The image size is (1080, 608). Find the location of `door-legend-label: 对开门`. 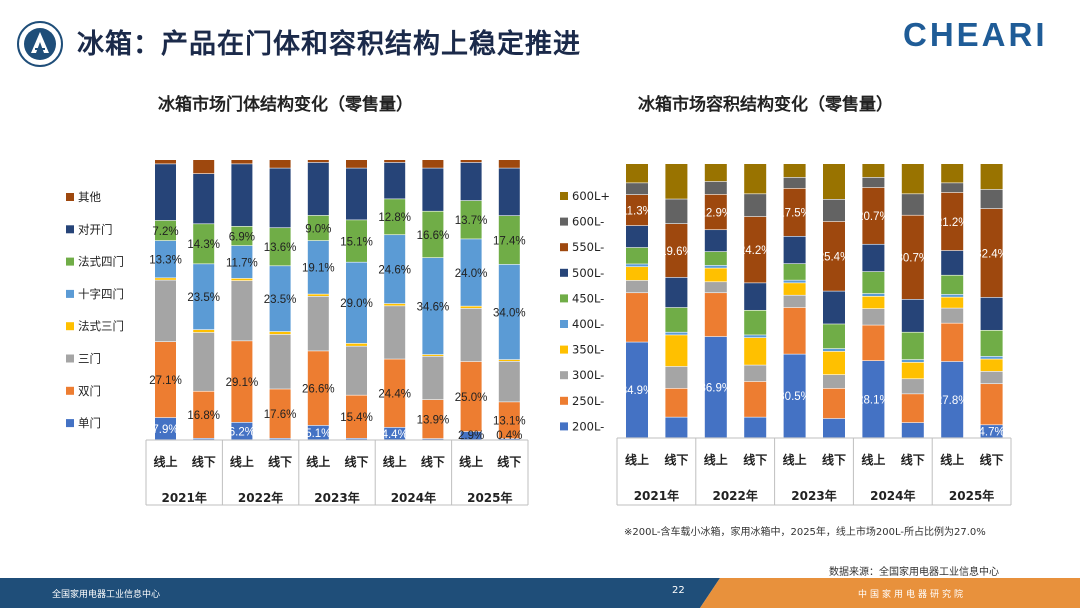

door-legend-label: 对开门 is located at coordinates (95, 229).